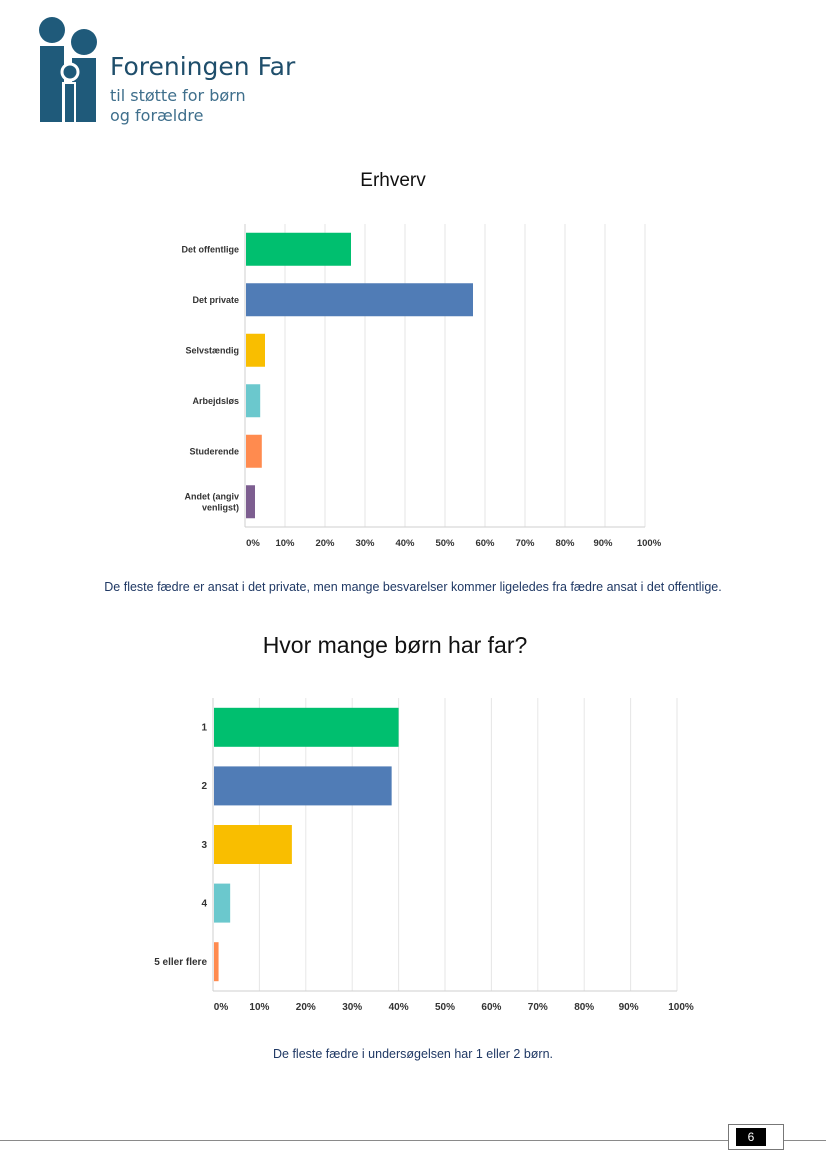  What do you see at coordinates (364, 1140) in the screenshot?
I see `footer-rule-left` at bounding box center [364, 1140].